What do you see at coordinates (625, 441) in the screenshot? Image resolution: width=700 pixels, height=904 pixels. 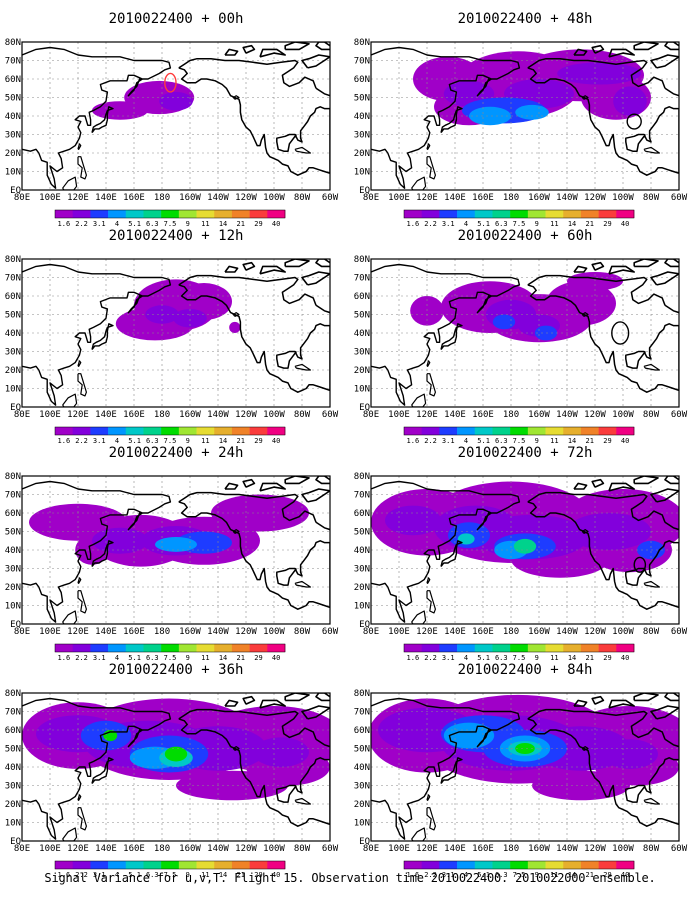 I see `colorbar-label: 40` at bounding box center [625, 441].